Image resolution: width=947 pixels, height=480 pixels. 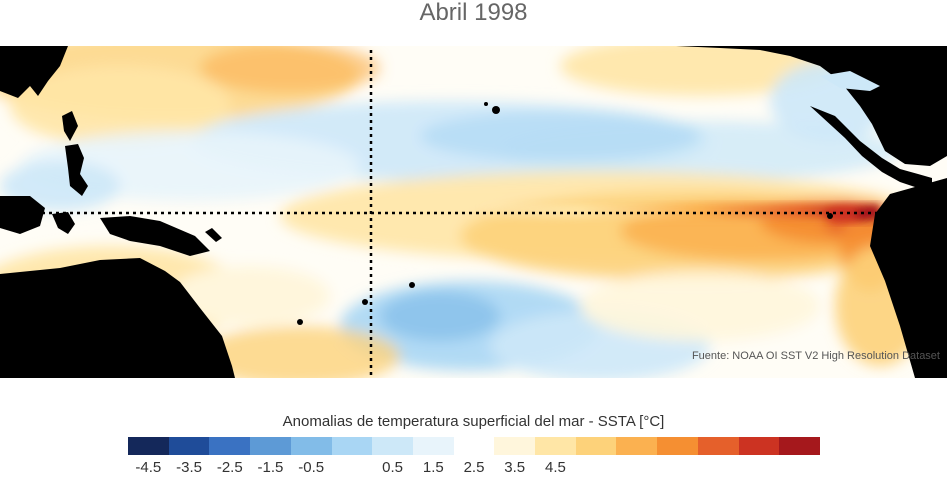 What do you see at coordinates (148, 467) in the screenshot?
I see `colorbar-tick-label: -4.5` at bounding box center [148, 467].